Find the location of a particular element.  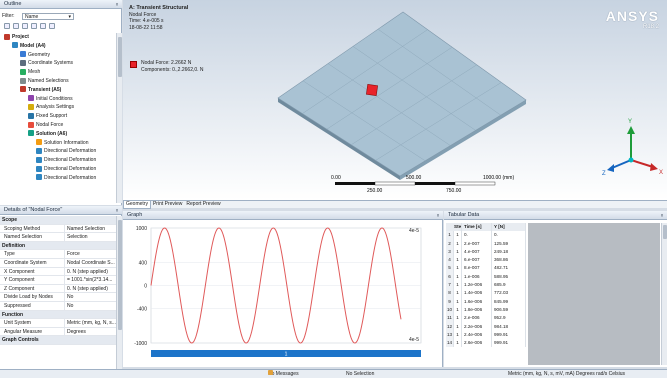

table-cell: 6 is located at coordinates (450, 277).